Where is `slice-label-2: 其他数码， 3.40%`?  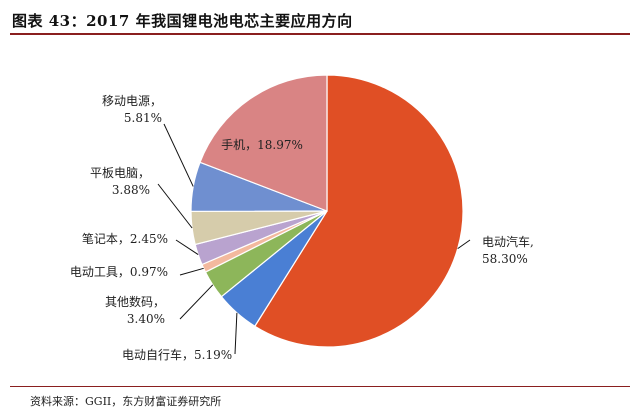 slice-label-2: 其他数码， 3.40% is located at coordinates (135, 310).